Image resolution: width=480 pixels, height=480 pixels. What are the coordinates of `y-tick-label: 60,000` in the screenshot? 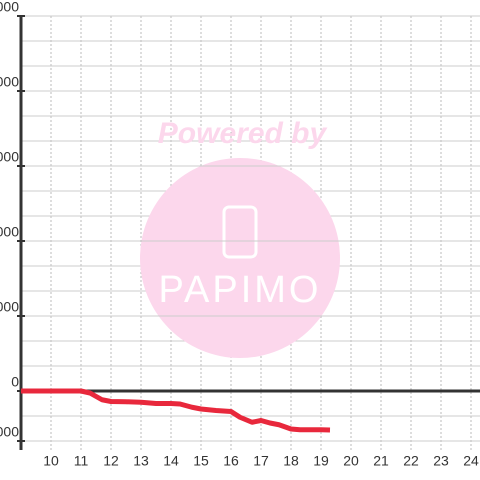 It's located at (9, 232).